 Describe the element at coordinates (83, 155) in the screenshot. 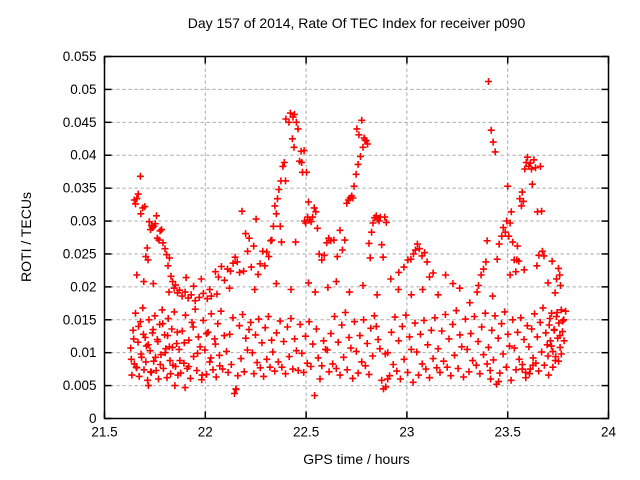

I see `y-tick-label: 0.04` at that location.